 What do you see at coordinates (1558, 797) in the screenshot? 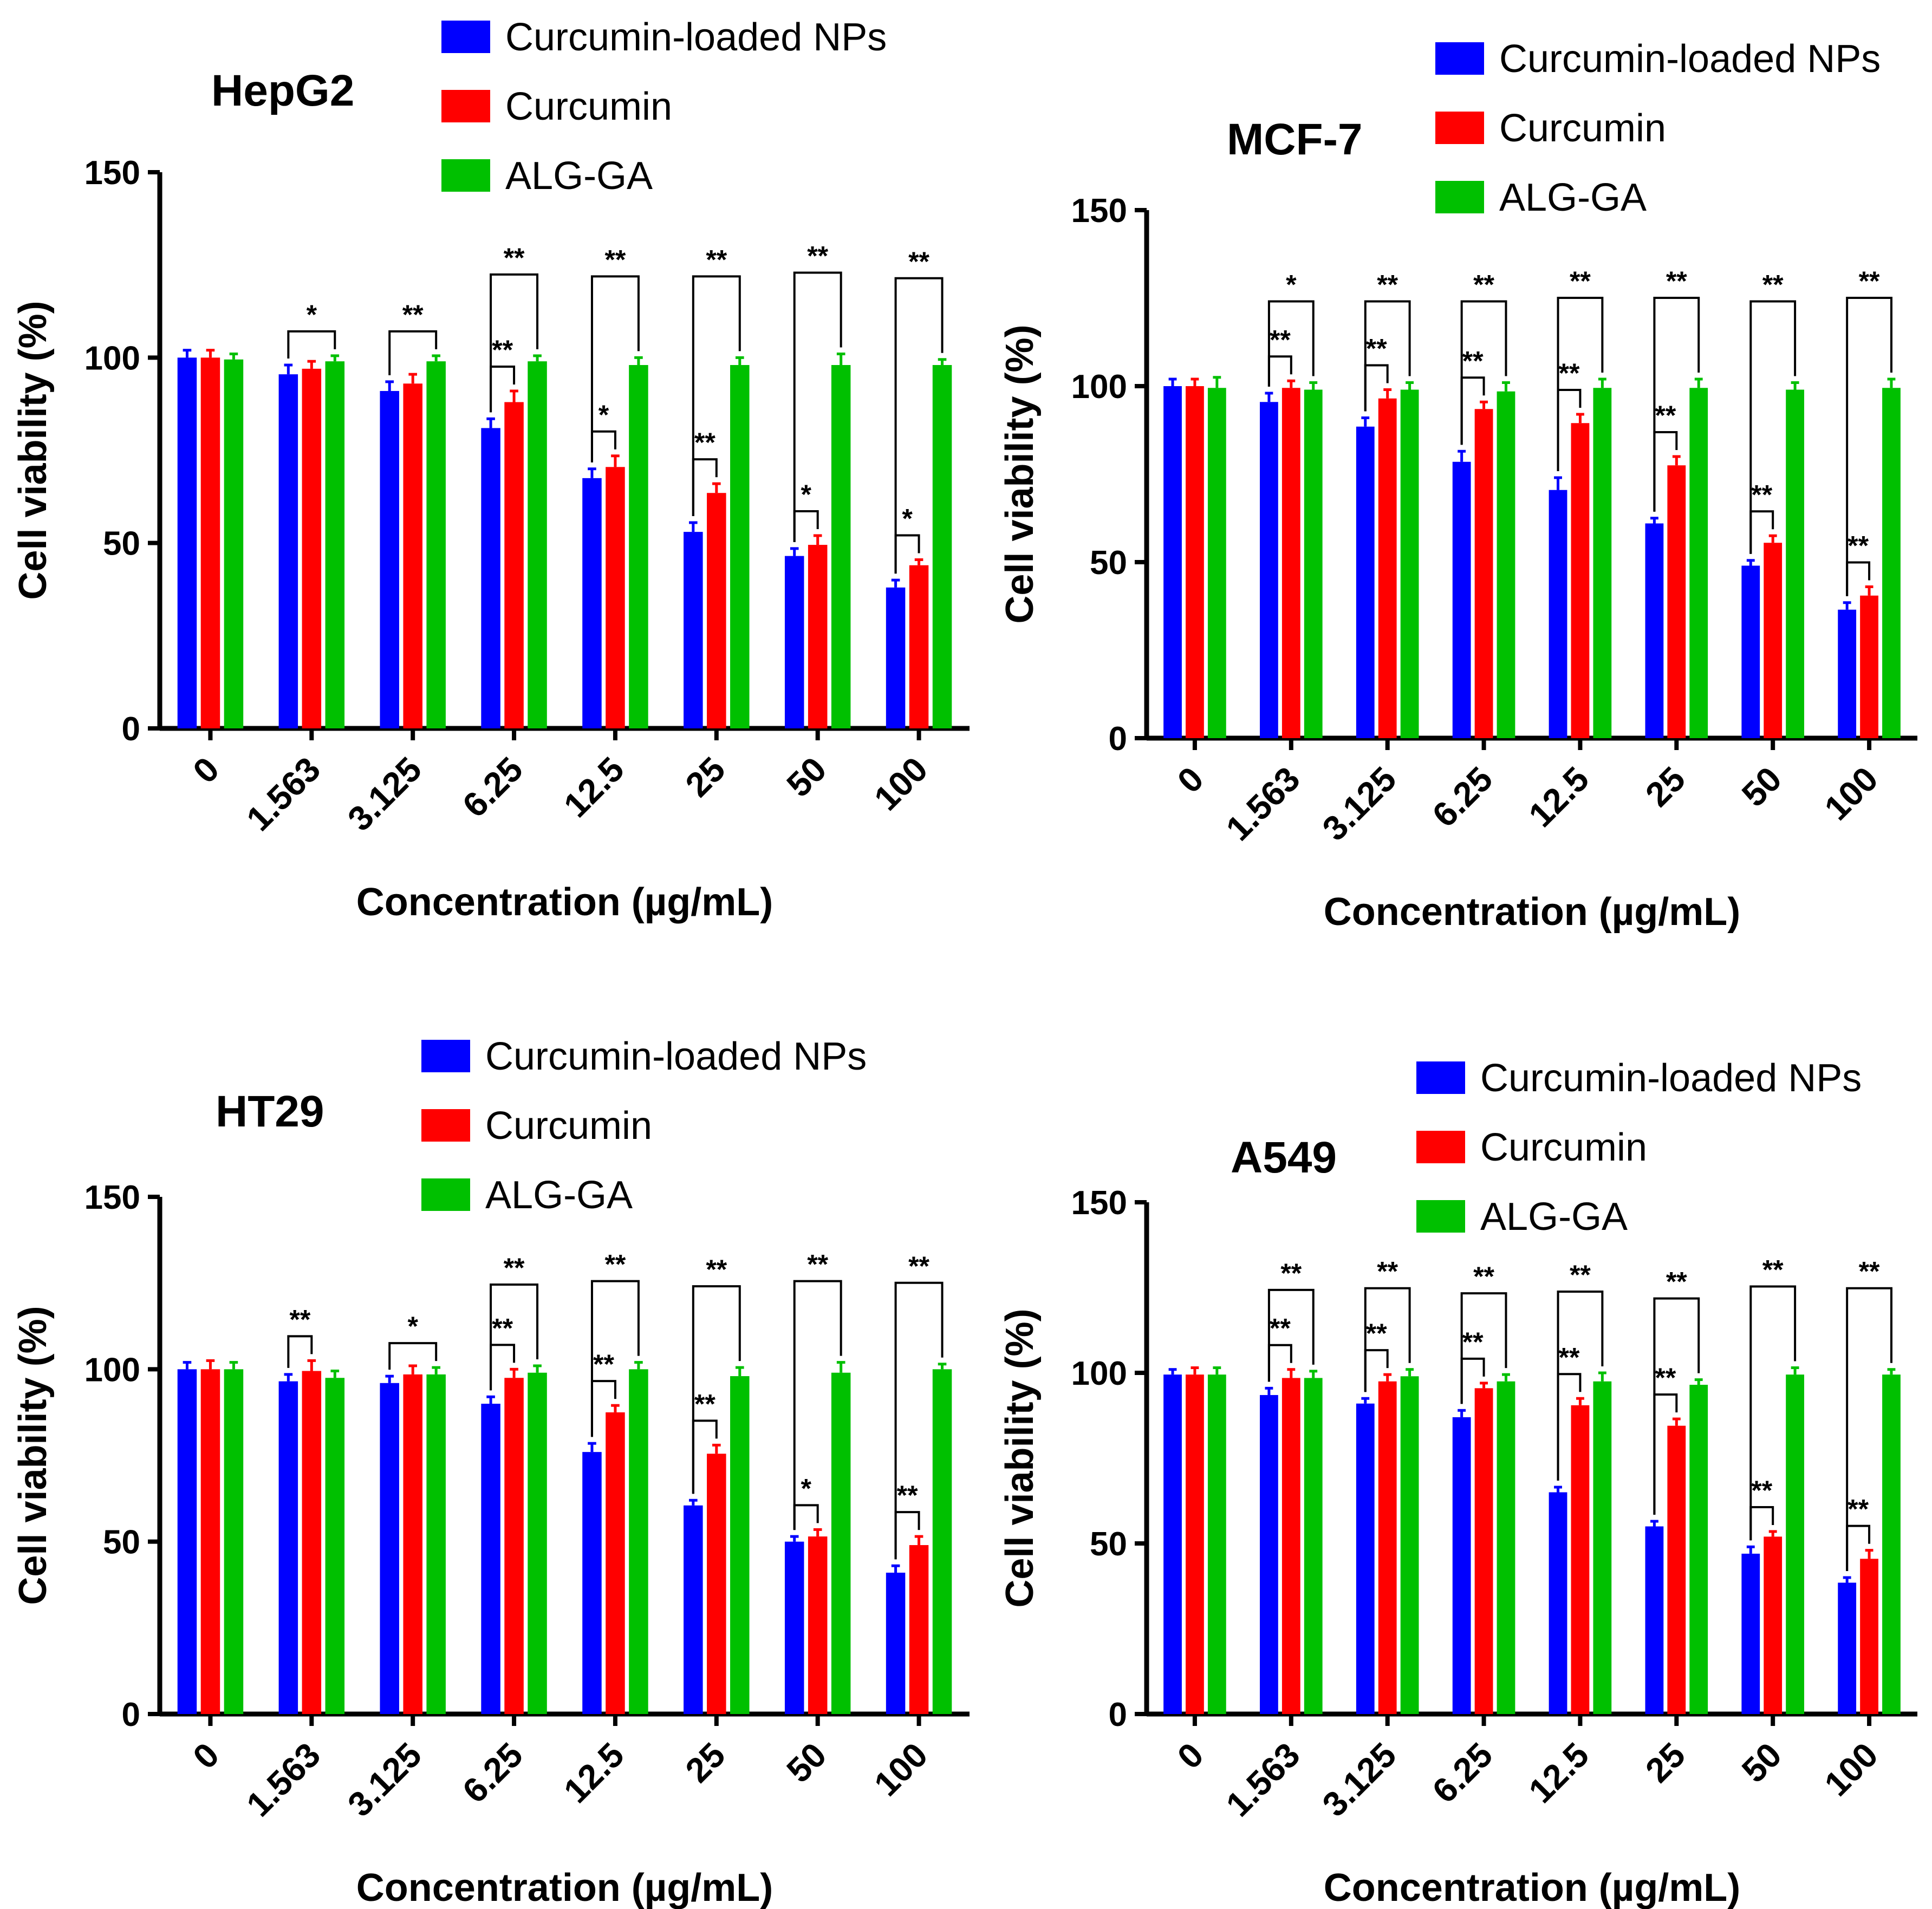
I see `x-tick-label: 12.5` at bounding box center [1558, 797].